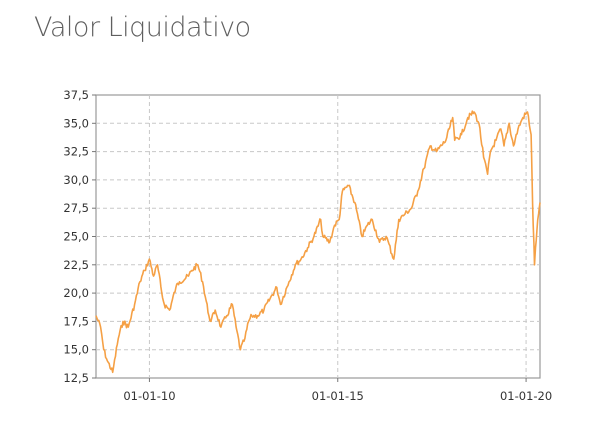 The image size is (597, 422). Describe the element at coordinates (142, 27) in the screenshot. I see `chart-title: Valor Liquidativo` at that location.